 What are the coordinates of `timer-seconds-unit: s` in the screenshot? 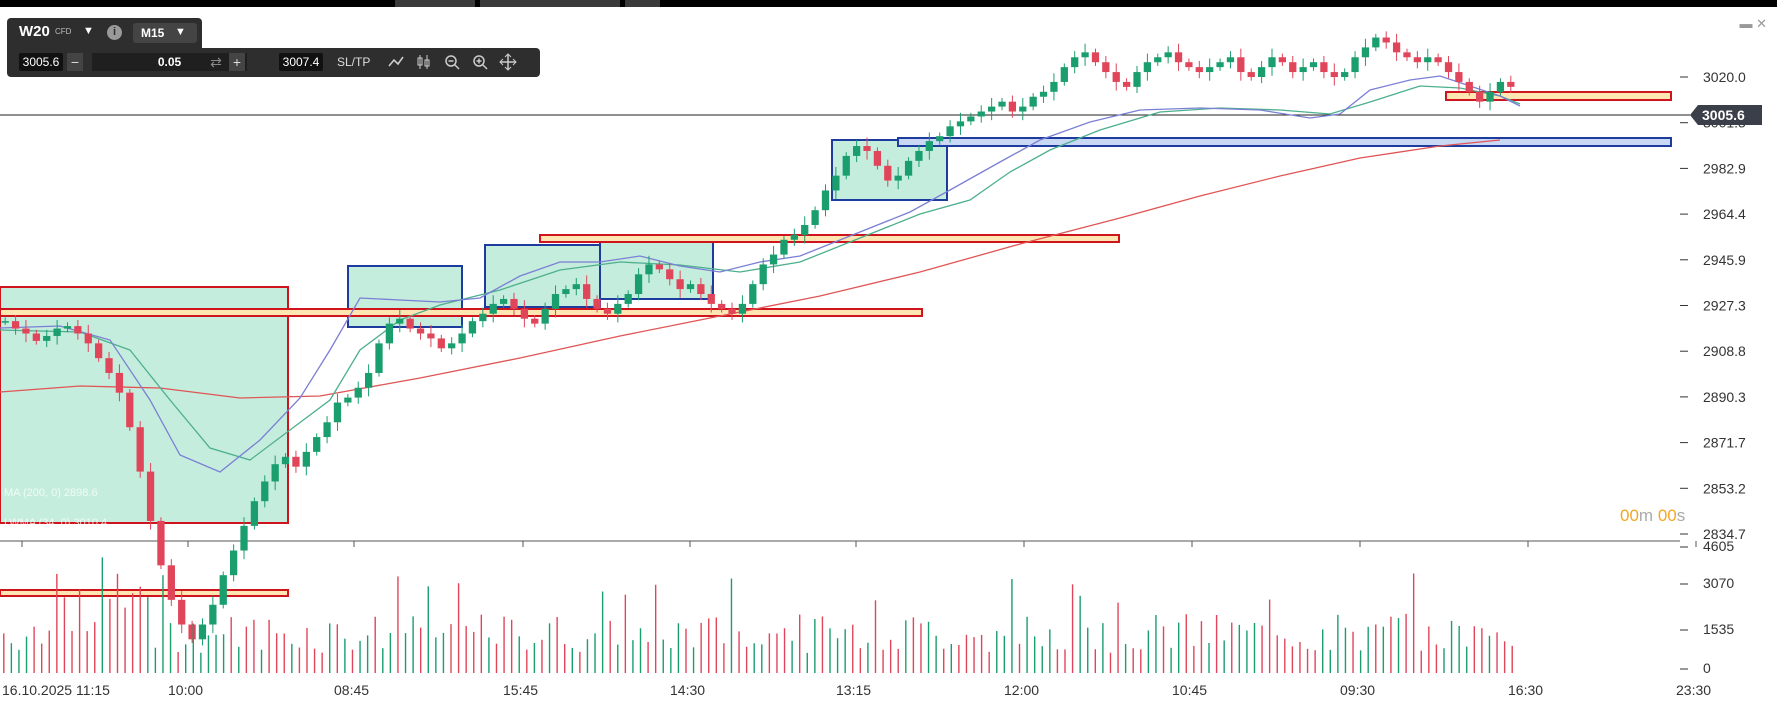 It's located at (1681, 515).